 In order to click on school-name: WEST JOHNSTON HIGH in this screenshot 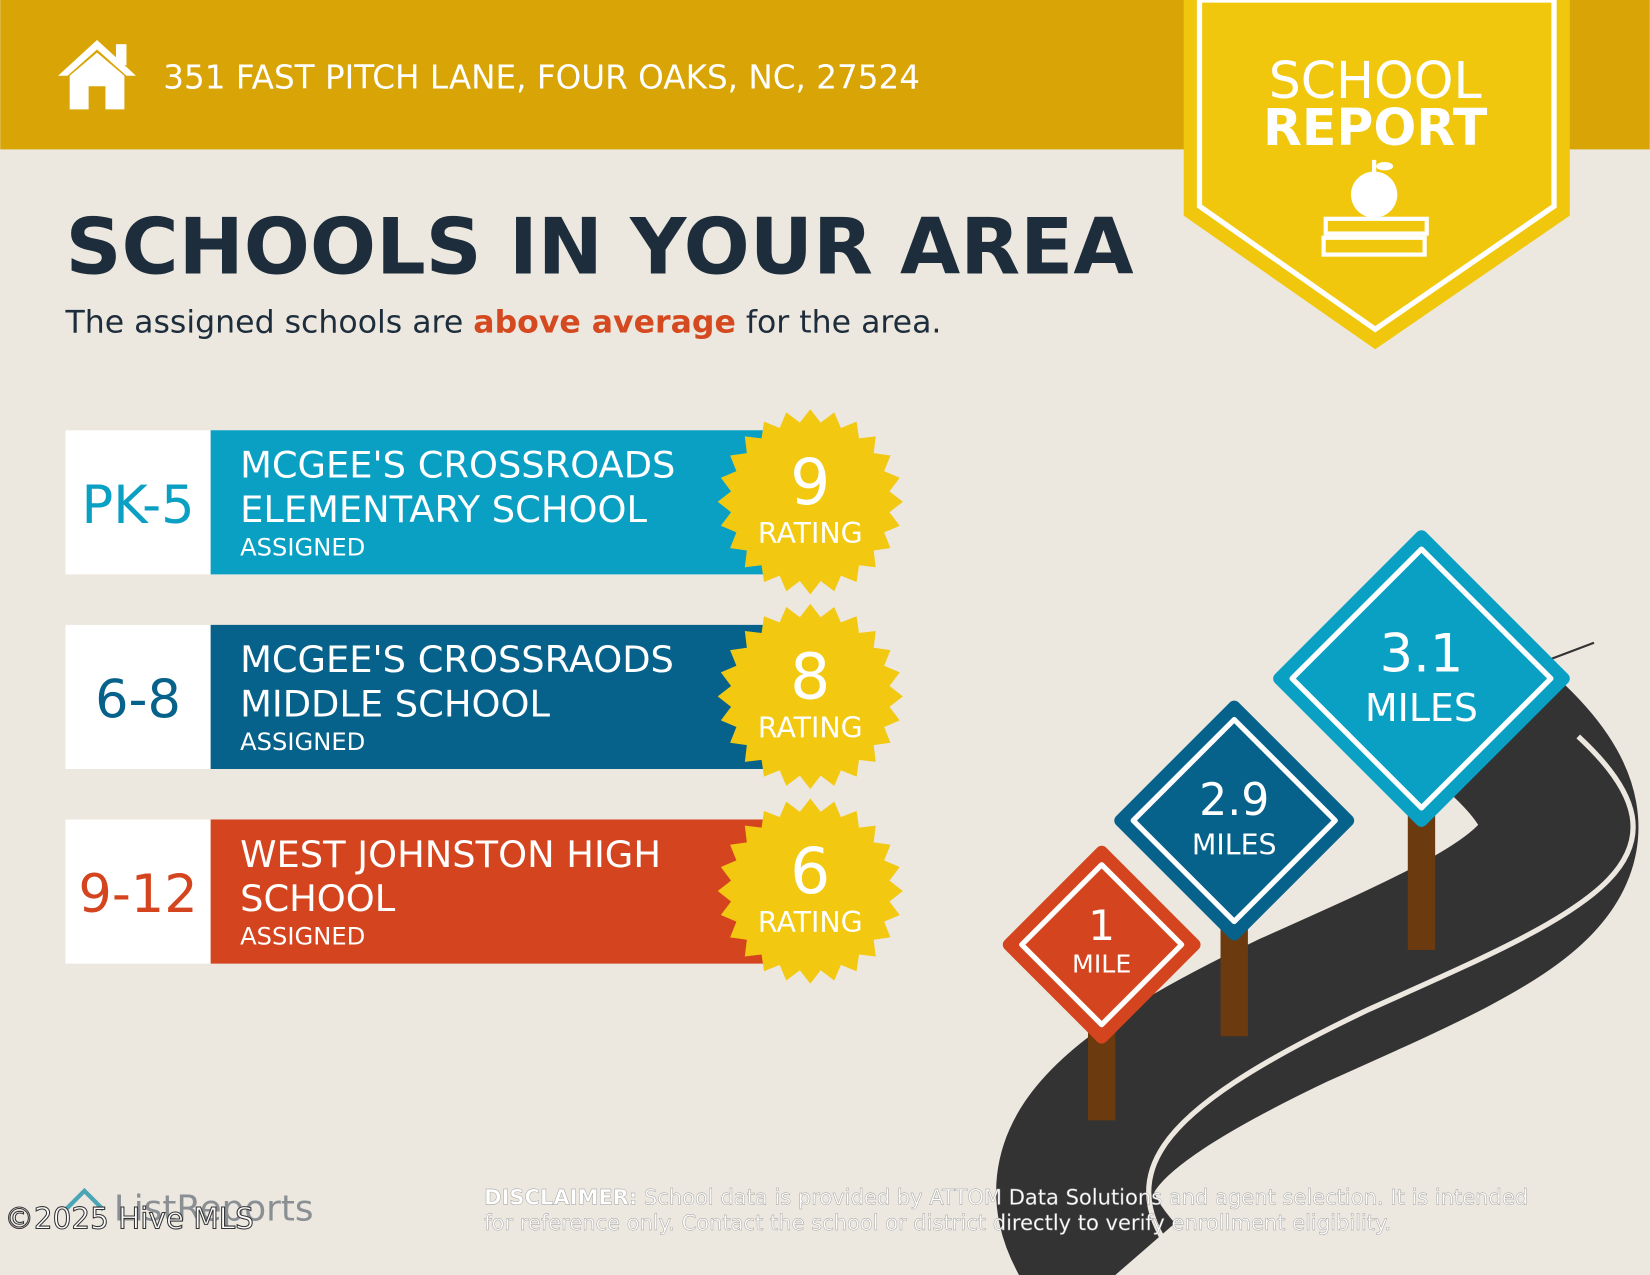, I will do `click(450, 854)`.